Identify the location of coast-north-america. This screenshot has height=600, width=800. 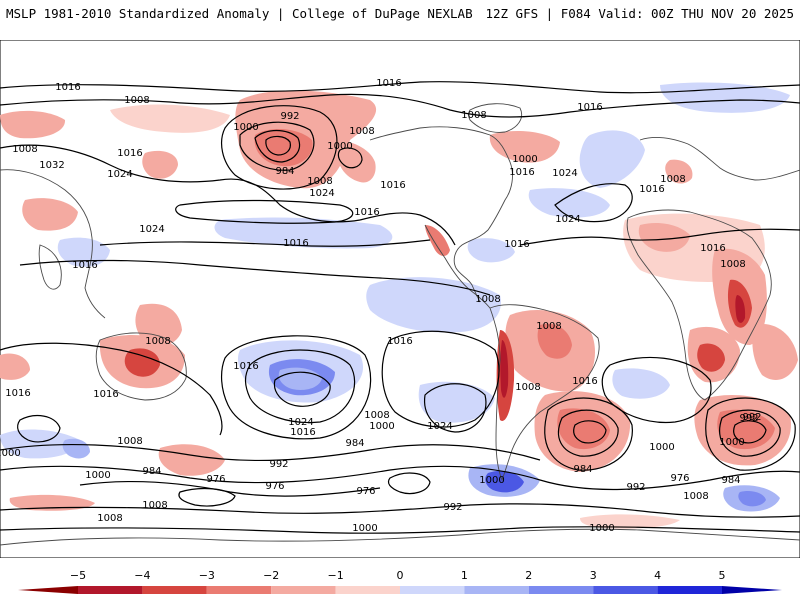
(441, 214).